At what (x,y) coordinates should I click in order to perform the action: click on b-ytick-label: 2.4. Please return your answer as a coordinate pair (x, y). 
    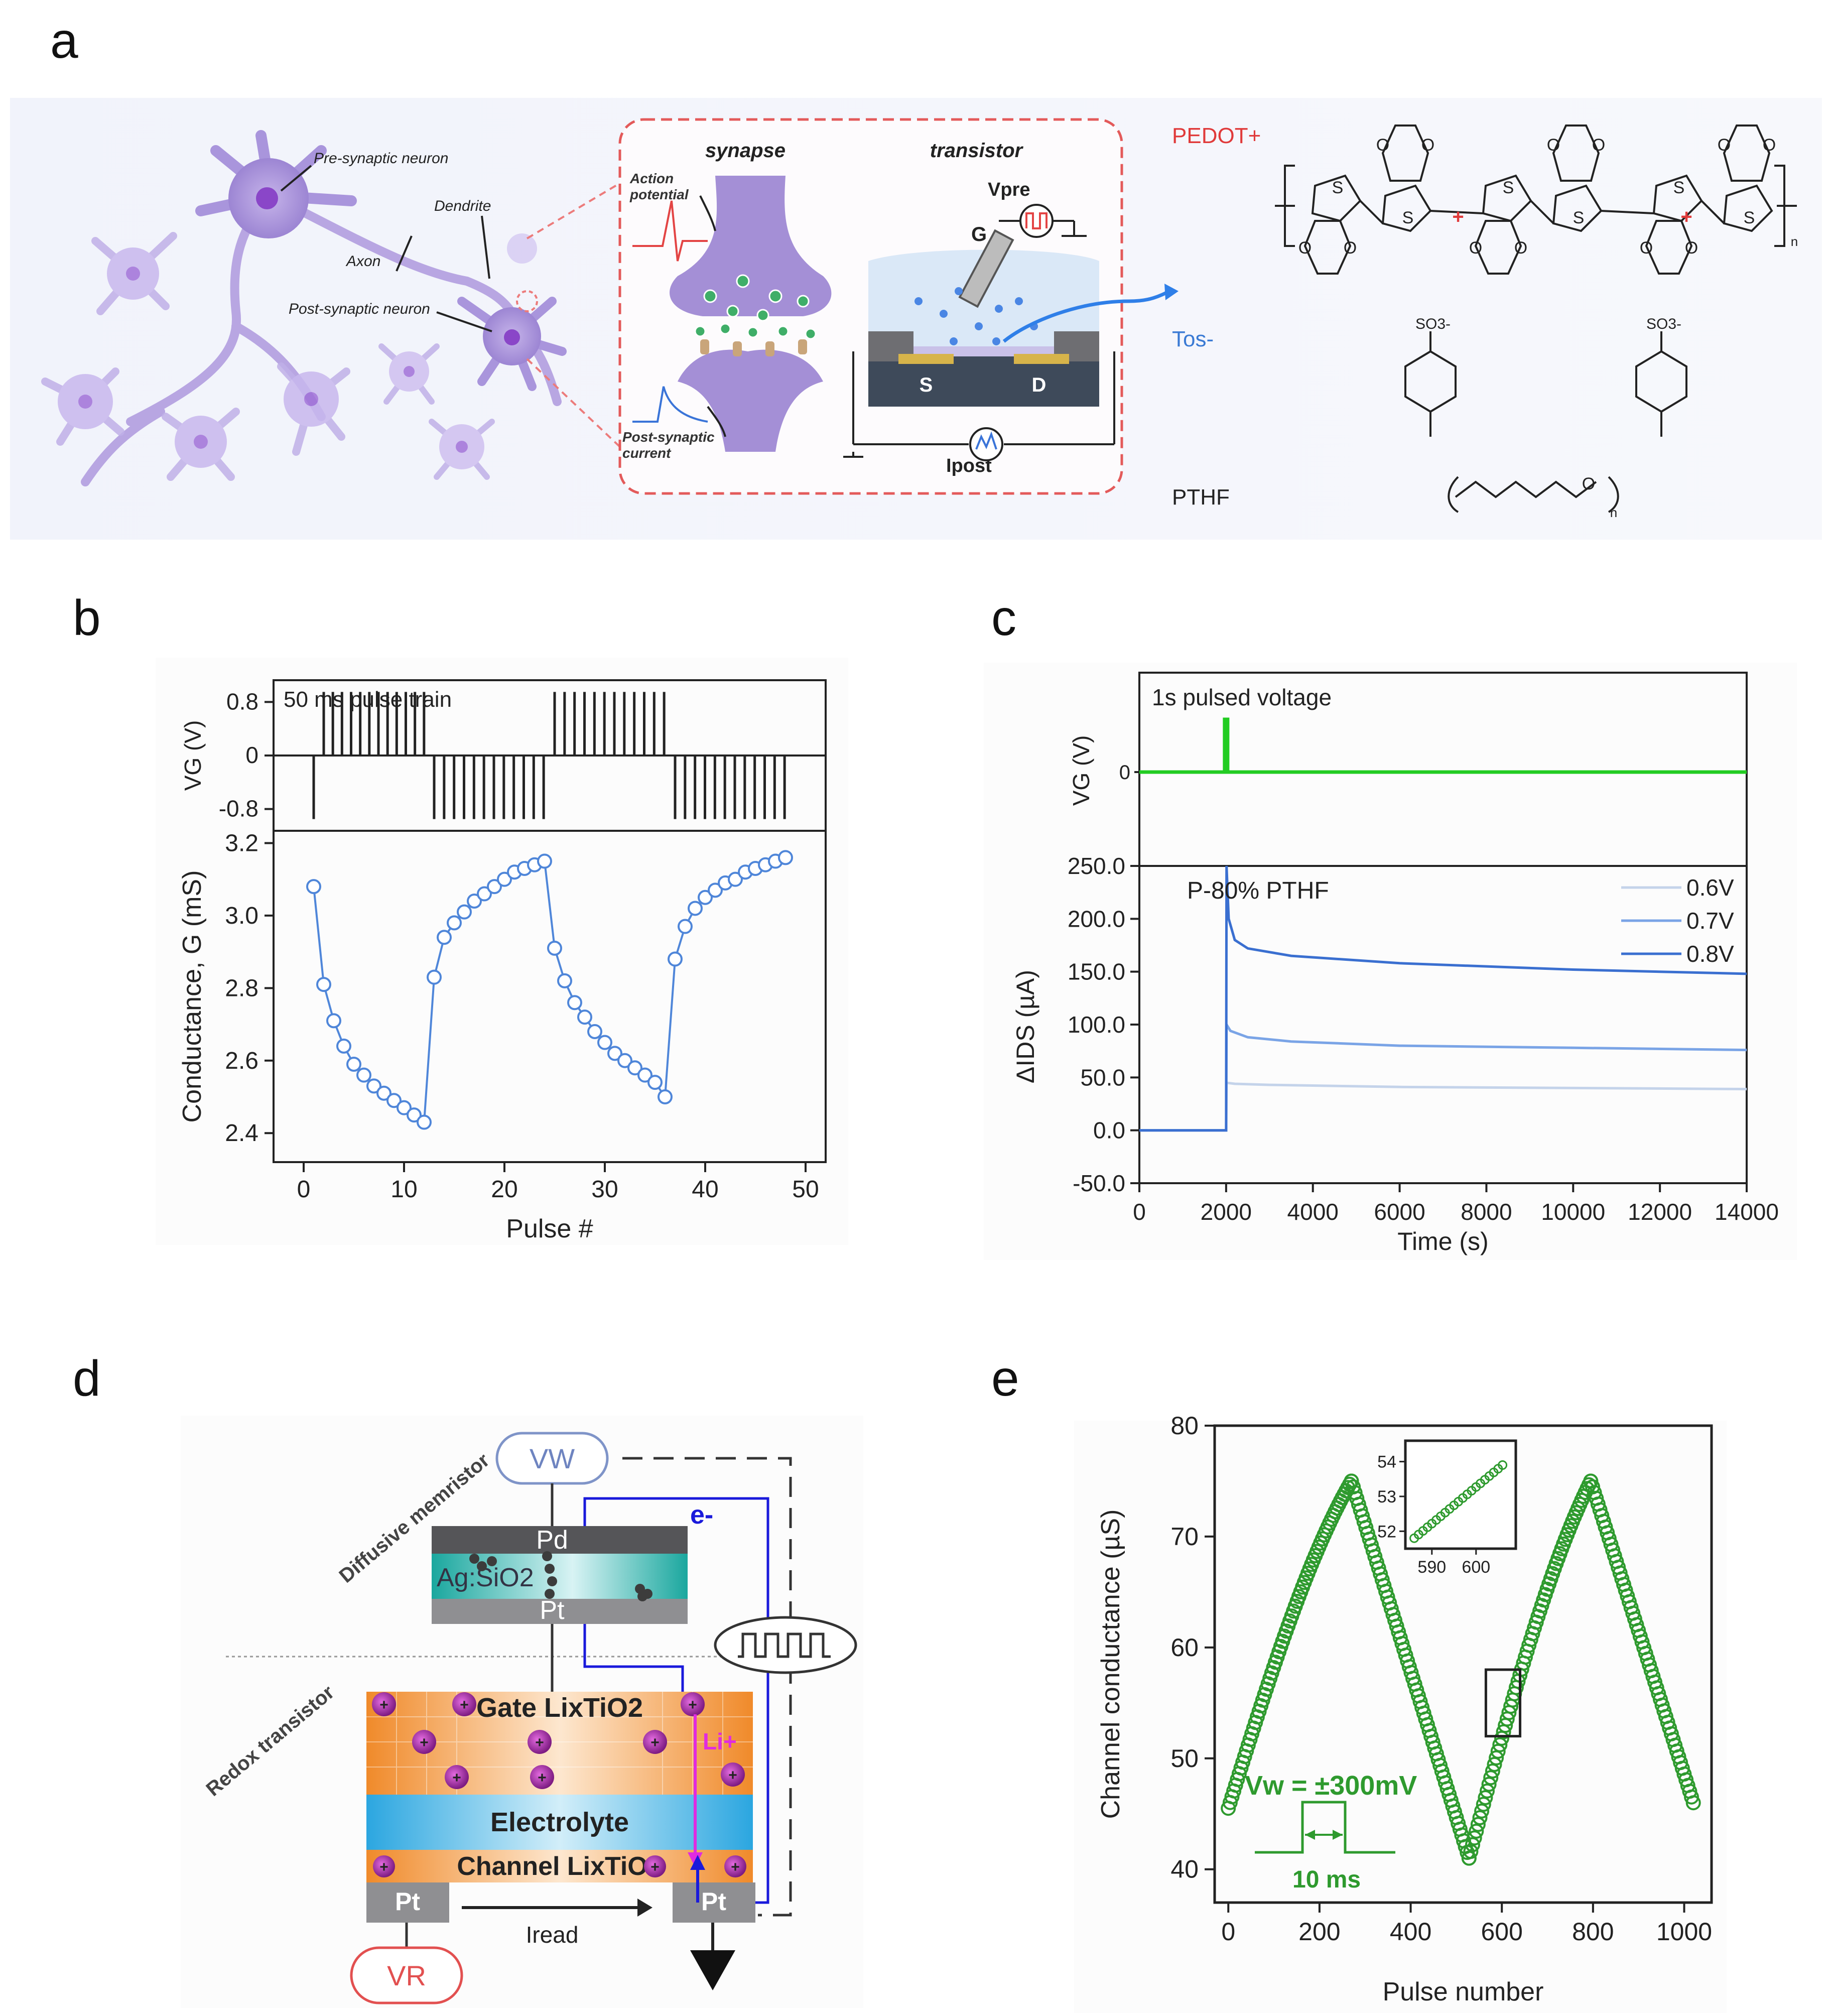
    Looking at the image, I should click on (242, 1133).